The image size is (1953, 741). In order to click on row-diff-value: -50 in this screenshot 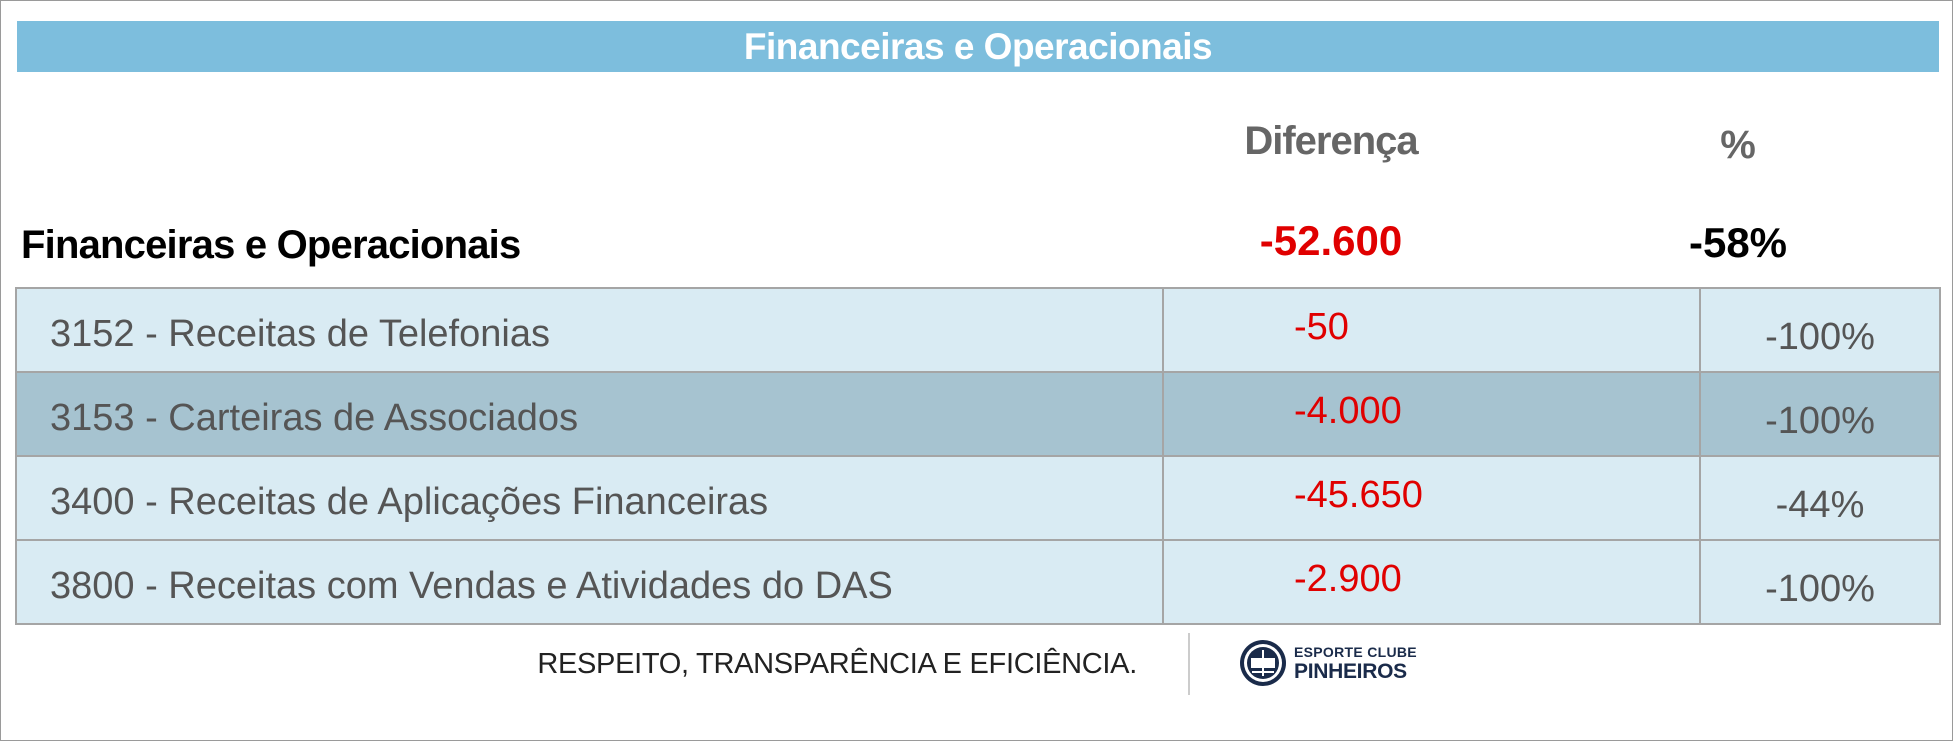, I will do `click(1431, 330)`.